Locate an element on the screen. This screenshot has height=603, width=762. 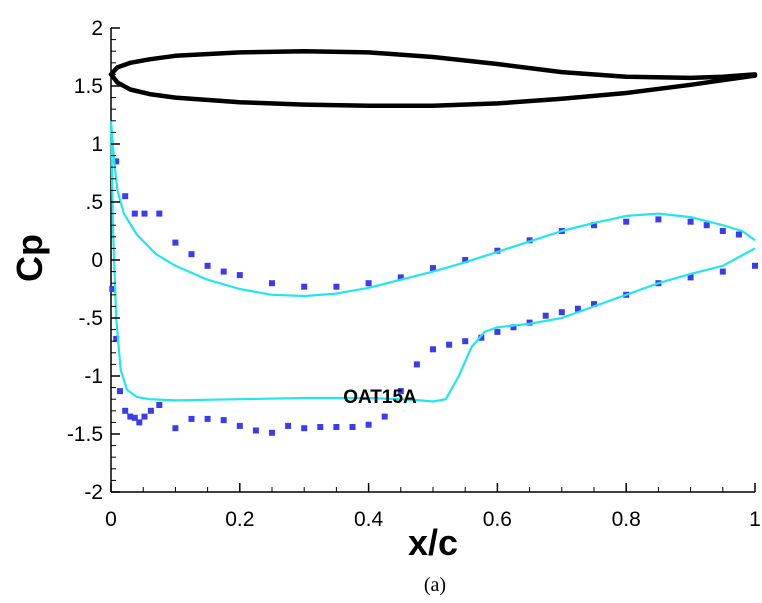
y-tick-label: 0 is located at coordinates (97, 260).